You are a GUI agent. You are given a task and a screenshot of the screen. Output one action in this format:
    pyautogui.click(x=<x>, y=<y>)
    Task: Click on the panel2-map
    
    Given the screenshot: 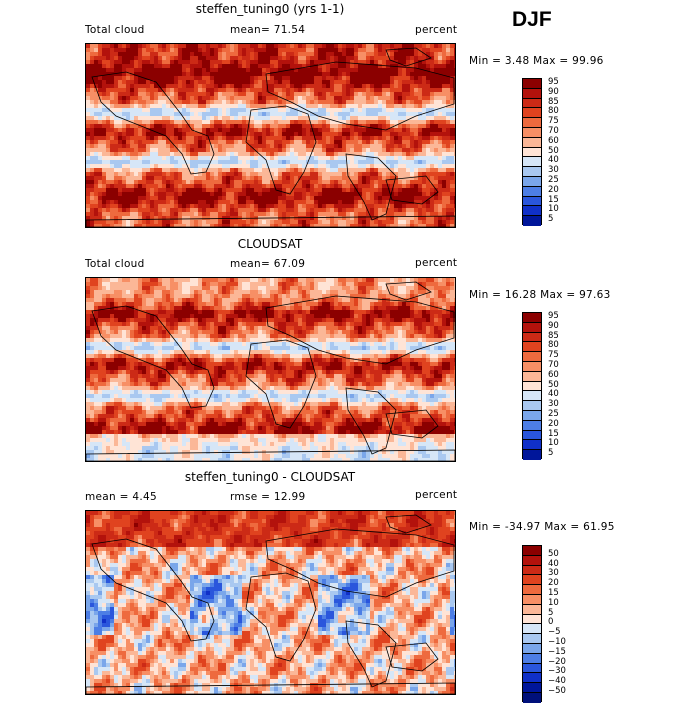 What is the action you would take?
    pyautogui.click(x=270, y=369)
    